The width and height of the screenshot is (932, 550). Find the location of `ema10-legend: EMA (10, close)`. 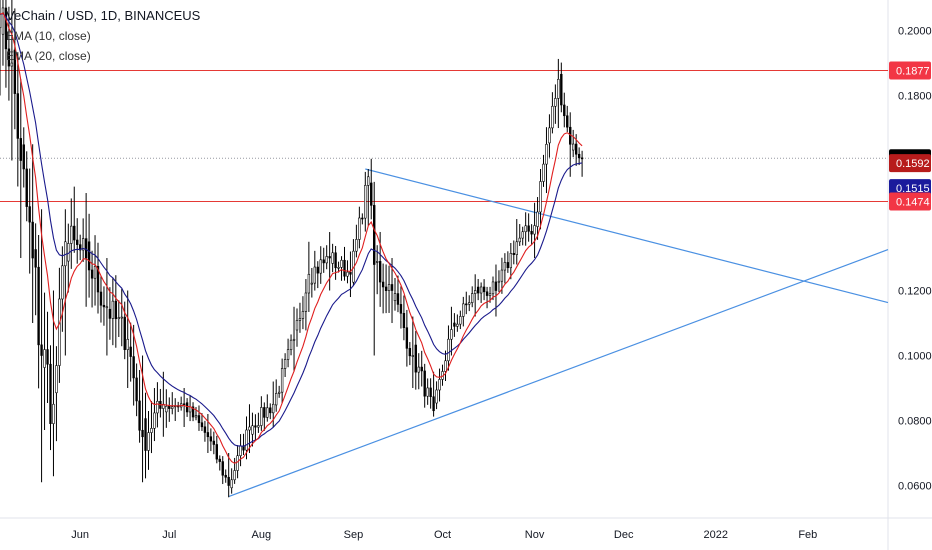

ema10-legend: EMA (10, close) is located at coordinates (48, 36).